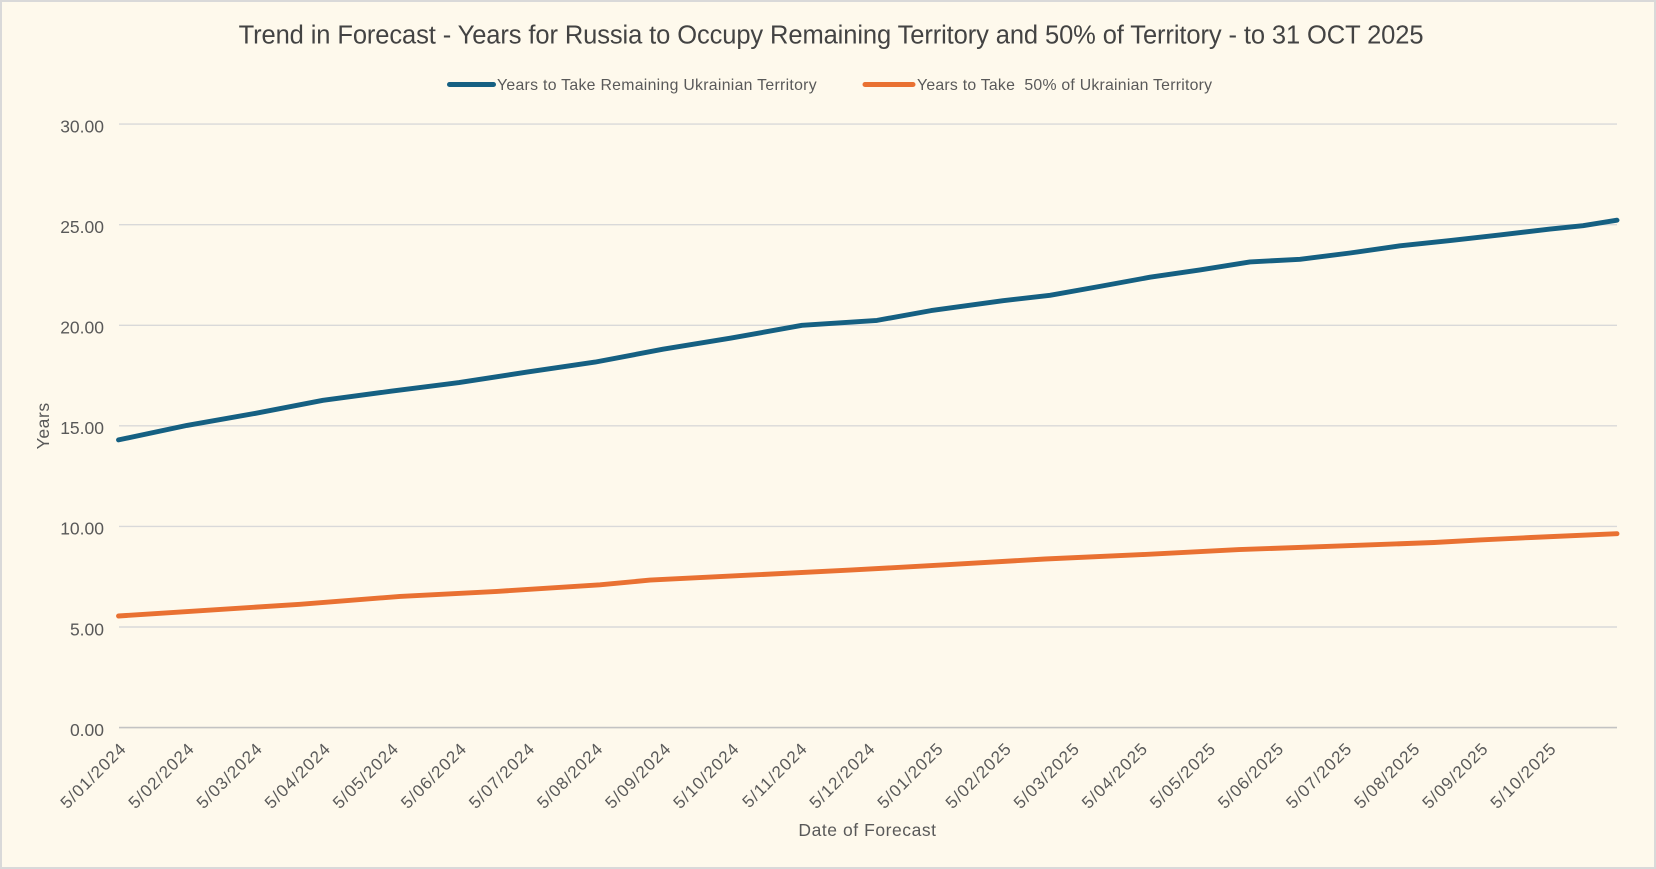 Image resolution: width=1656 pixels, height=869 pixels. Describe the element at coordinates (87, 629) in the screenshot. I see `svg-text: 5.00` at that location.